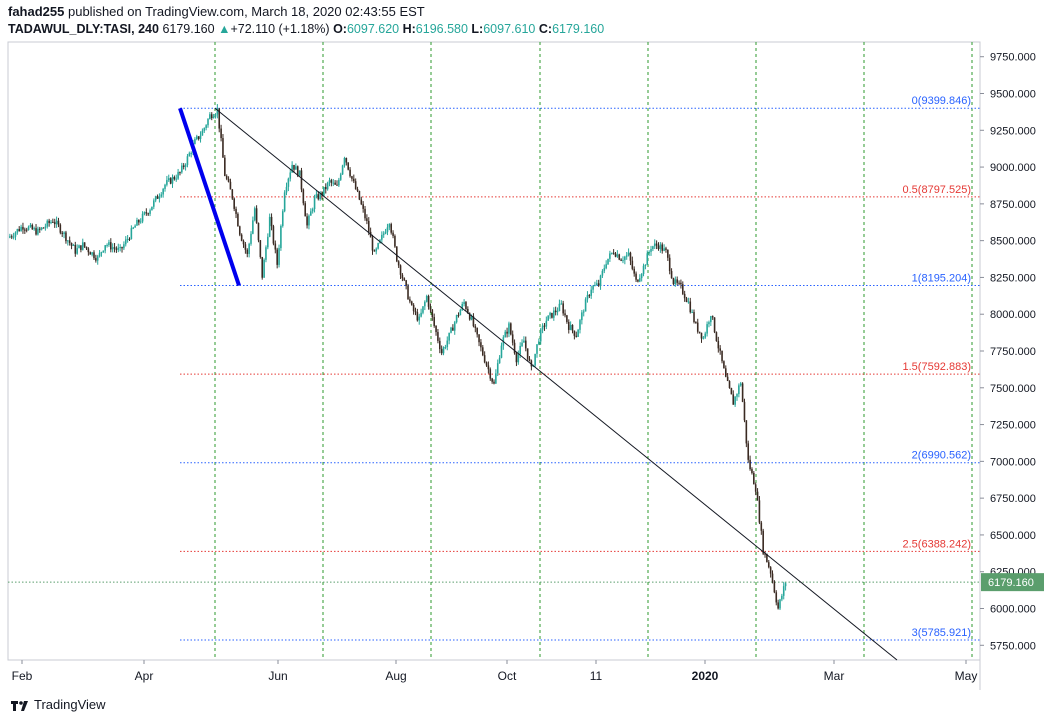 The image size is (1051, 725). What do you see at coordinates (340, 29) in the screenshot?
I see `open-label: O:` at bounding box center [340, 29].